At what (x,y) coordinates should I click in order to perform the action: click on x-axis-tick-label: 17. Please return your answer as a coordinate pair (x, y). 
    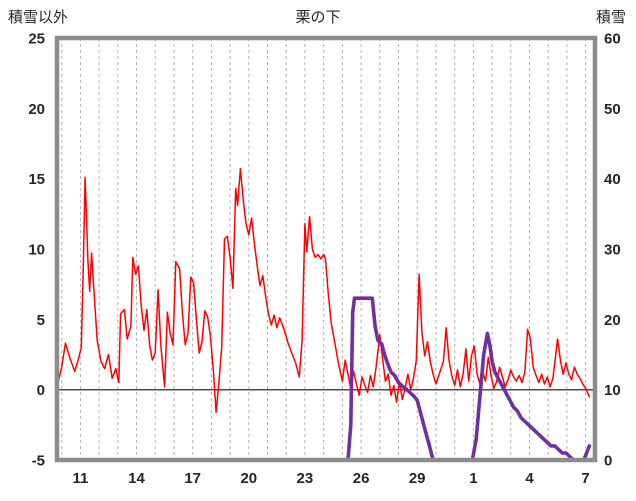
    Looking at the image, I should click on (192, 478).